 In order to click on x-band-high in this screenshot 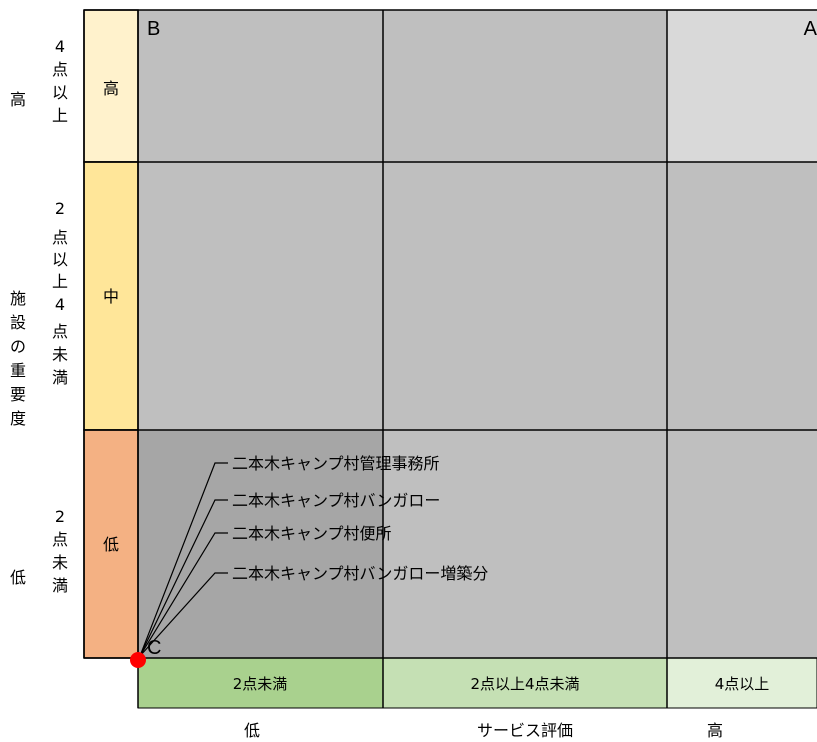, I will do `click(741, 683)`.